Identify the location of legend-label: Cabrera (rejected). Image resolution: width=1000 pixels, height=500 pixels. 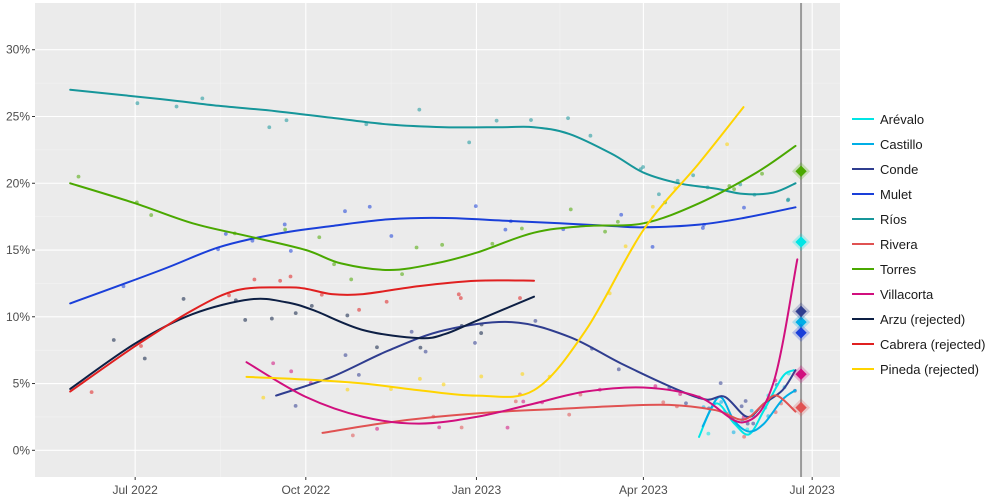
(933, 344).